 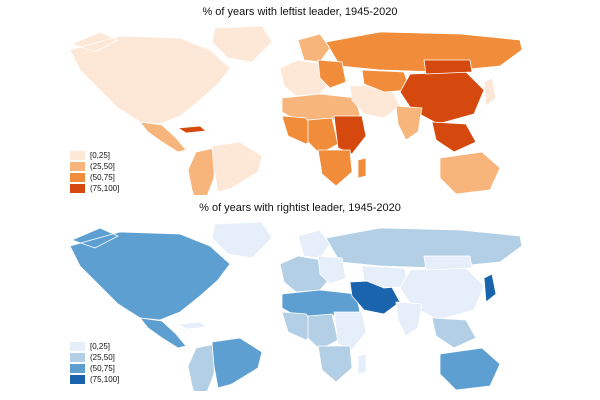 I want to click on legend-rightist: [0,25] (25,50] (50,75] (75,100], so click(x=94, y=363).